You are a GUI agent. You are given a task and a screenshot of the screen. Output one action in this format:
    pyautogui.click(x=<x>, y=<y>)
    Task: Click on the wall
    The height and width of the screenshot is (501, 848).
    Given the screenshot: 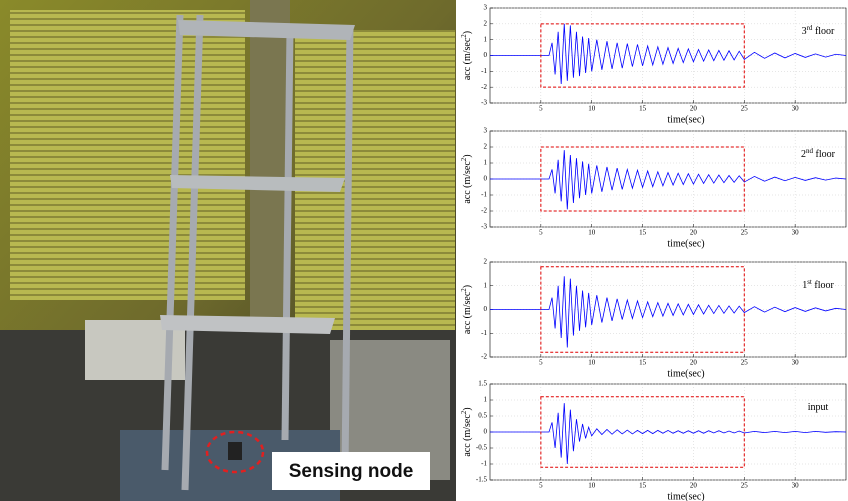 What is the action you would take?
    pyautogui.click(x=270, y=170)
    